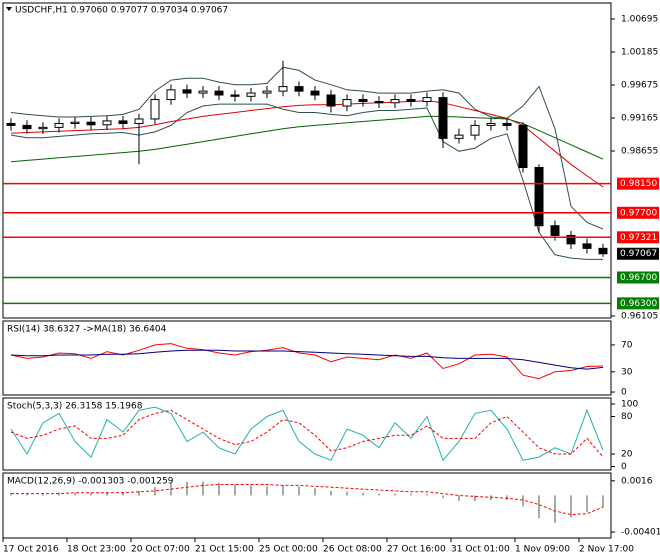 Image resolution: width=660 pixels, height=560 pixels. Describe the element at coordinates (638, 238) in the screenshot. I see `level-label: 0.97321` at that location.